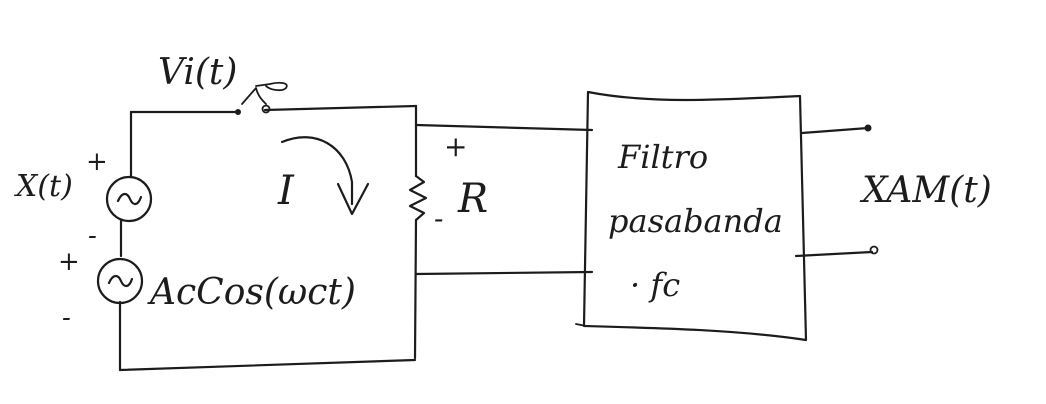  I want to click on switch-icon, so click(261, 98).